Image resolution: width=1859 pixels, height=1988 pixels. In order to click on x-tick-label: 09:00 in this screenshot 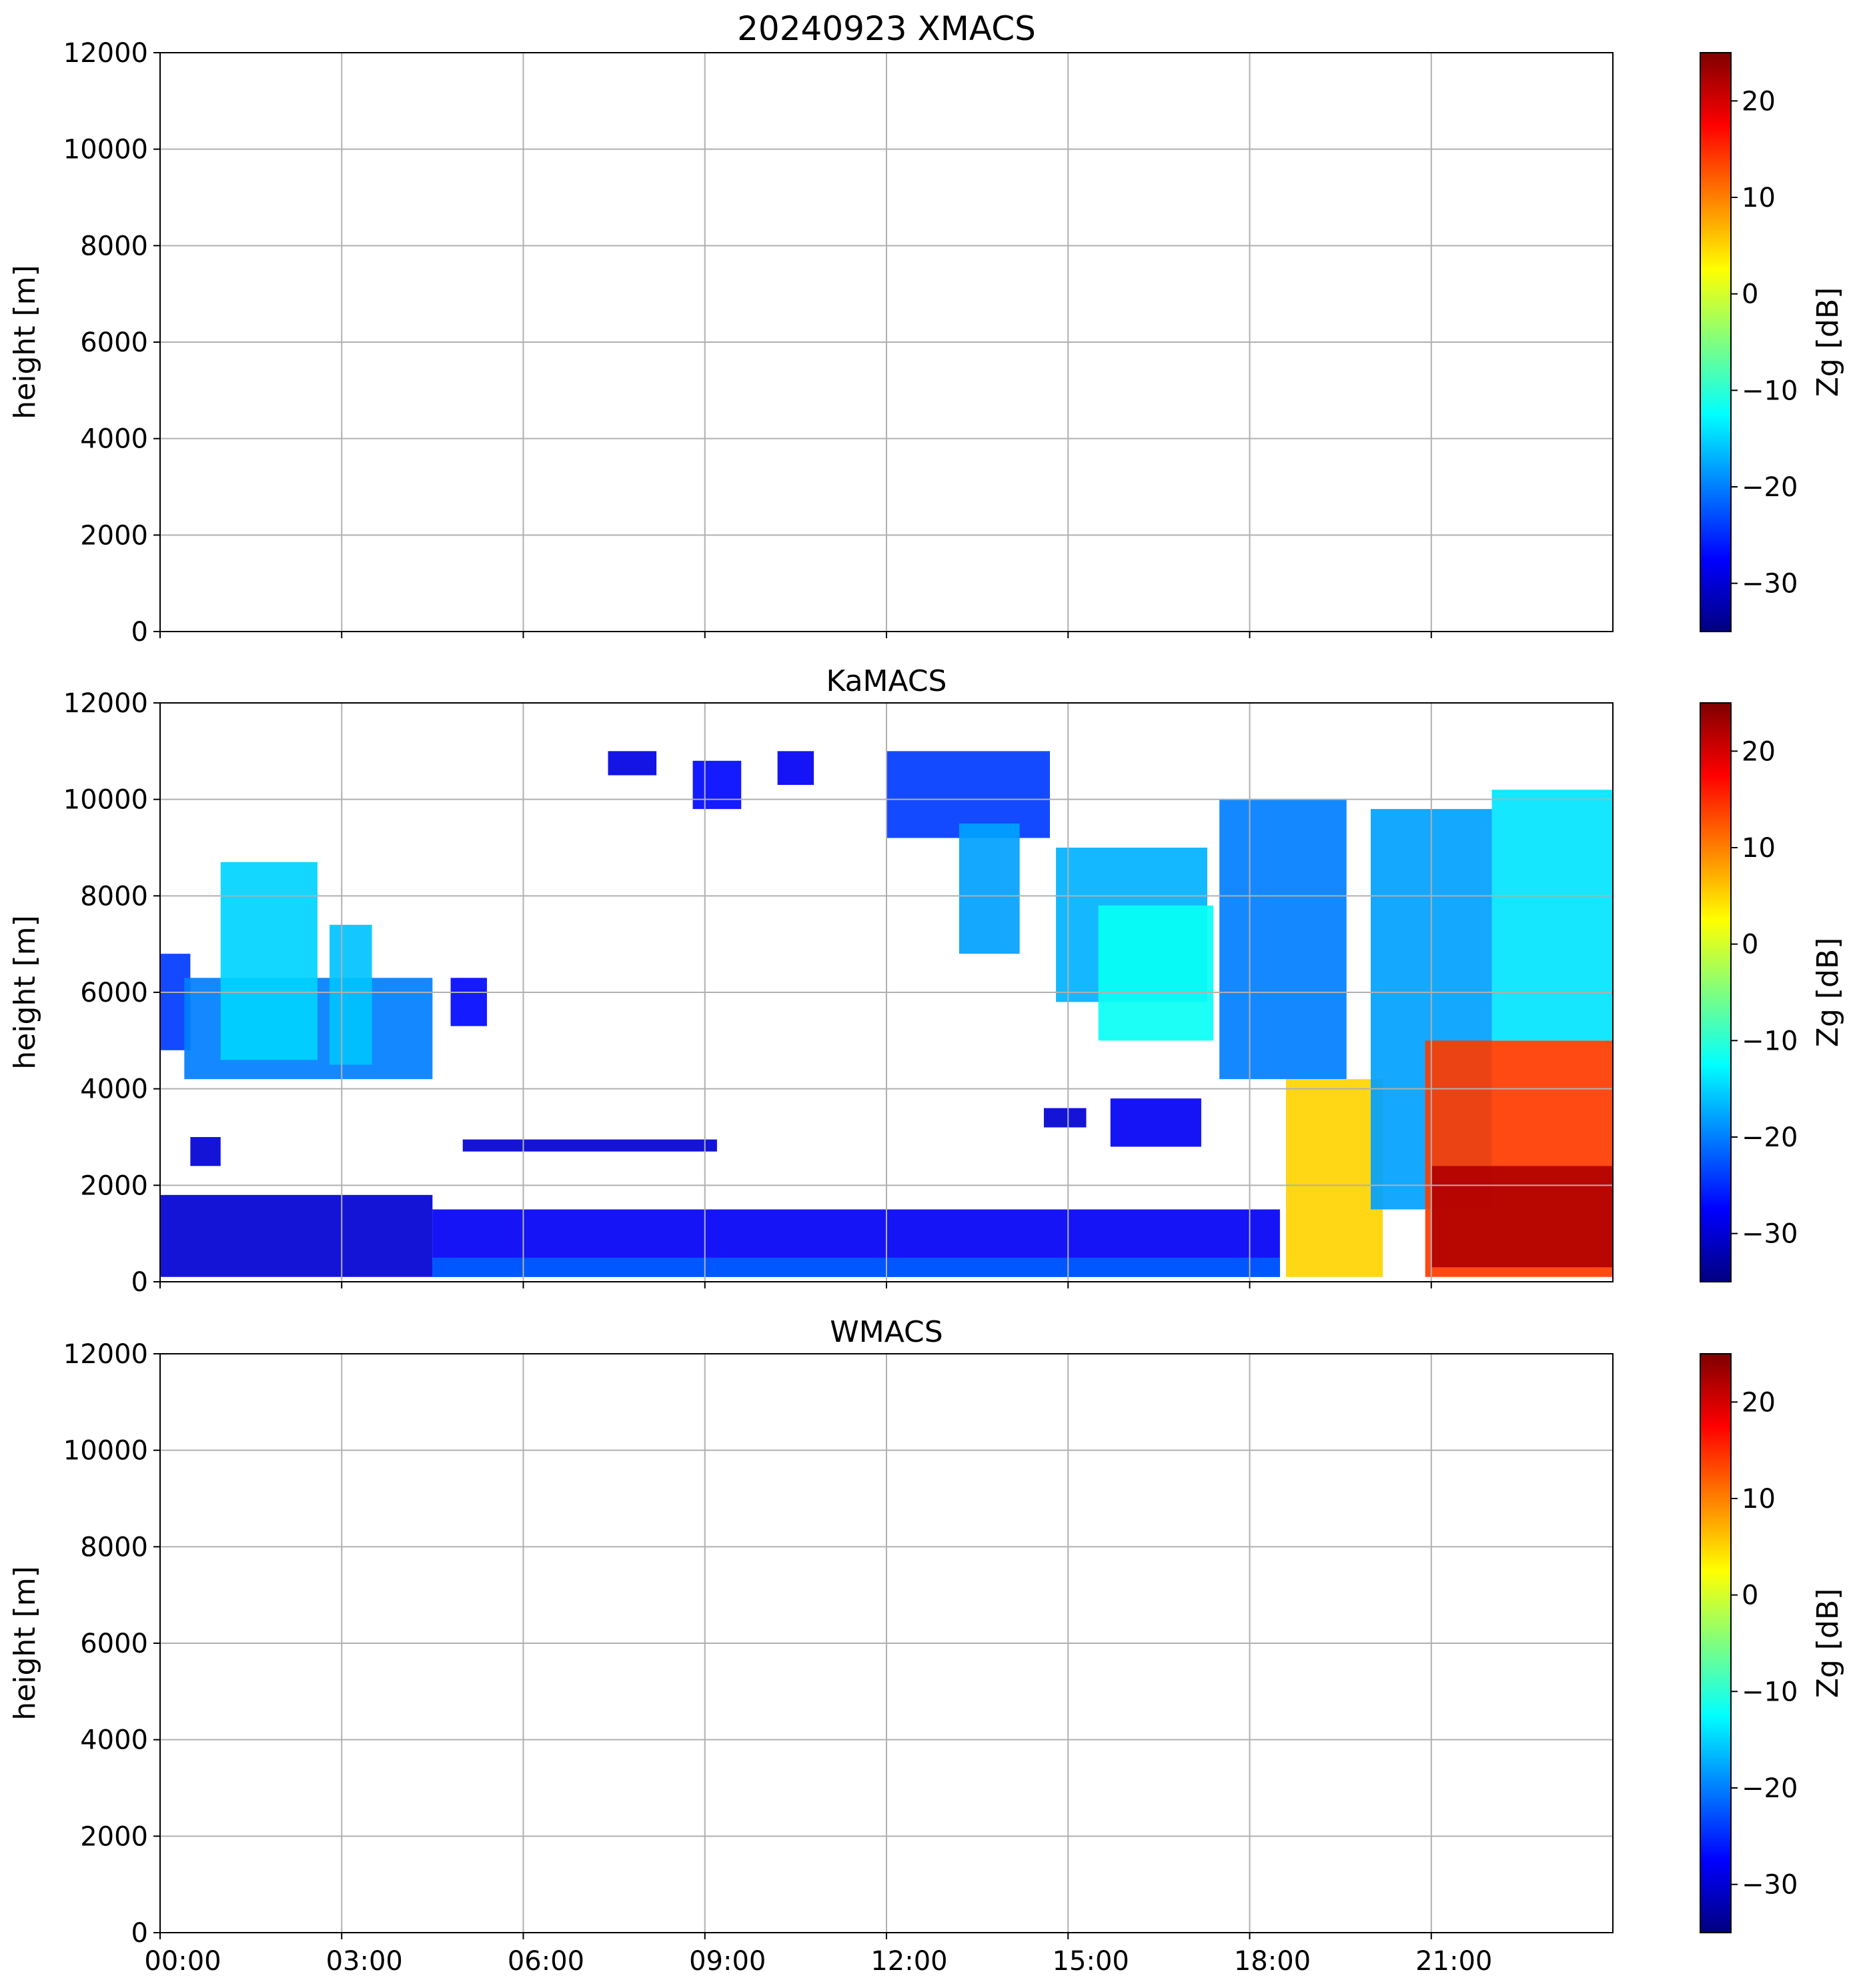, I will do `click(728, 1961)`.